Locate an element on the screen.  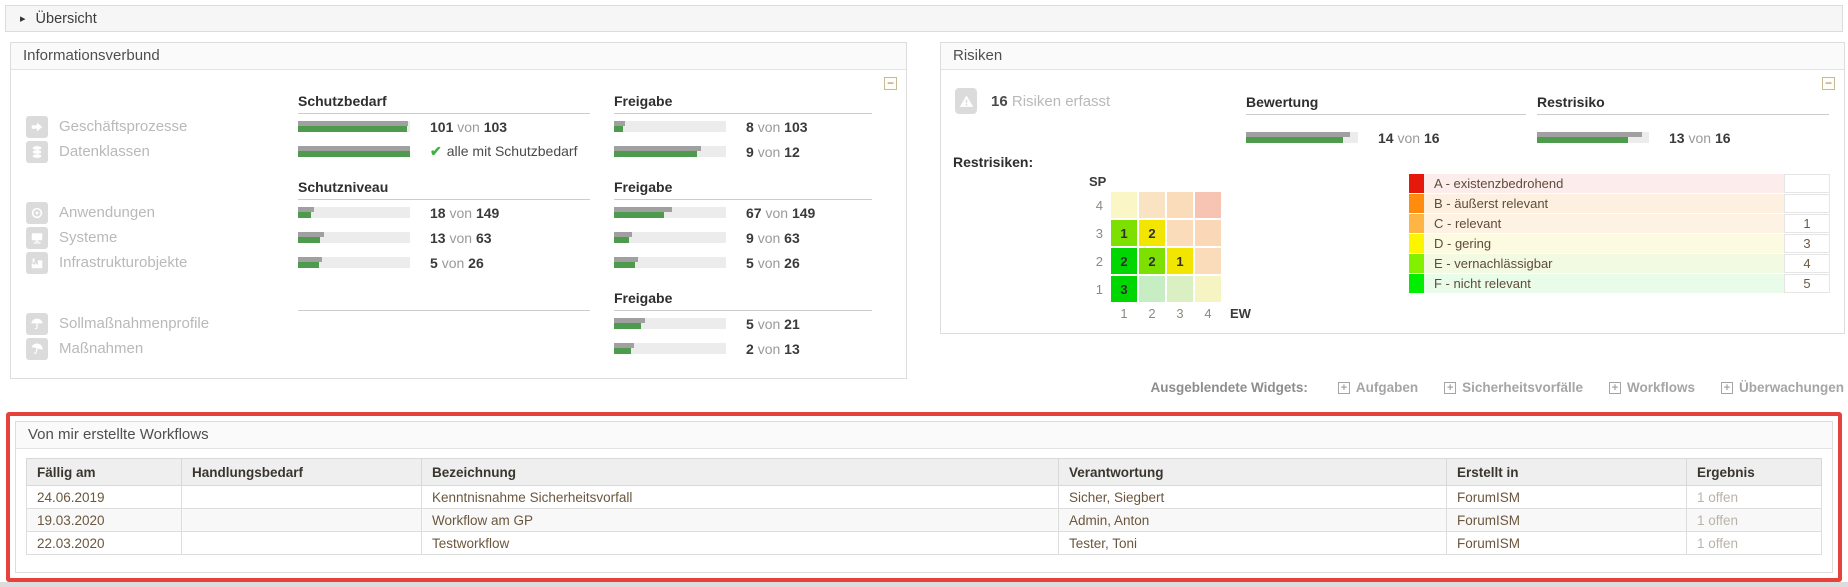
legend-count: 1 is located at coordinates (1807, 223).